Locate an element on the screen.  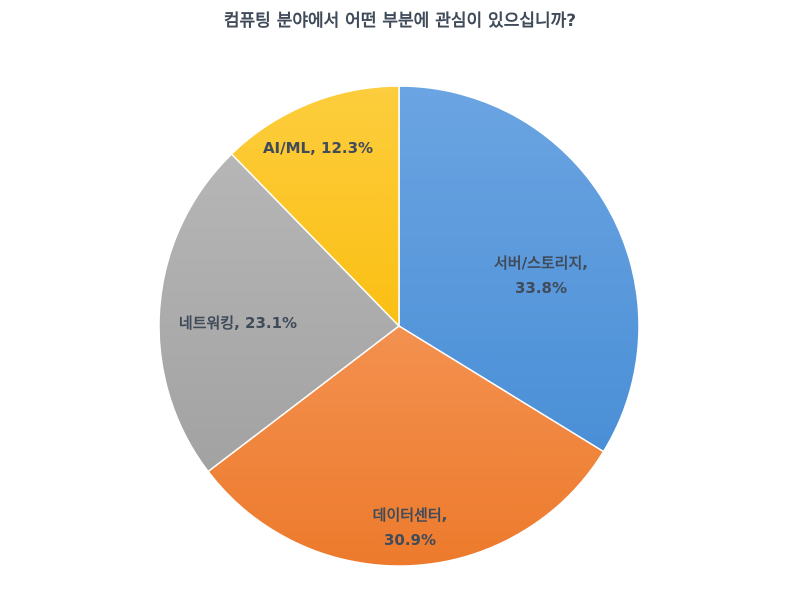
slice-label: AI/ML, 12.3% is located at coordinates (318, 148).